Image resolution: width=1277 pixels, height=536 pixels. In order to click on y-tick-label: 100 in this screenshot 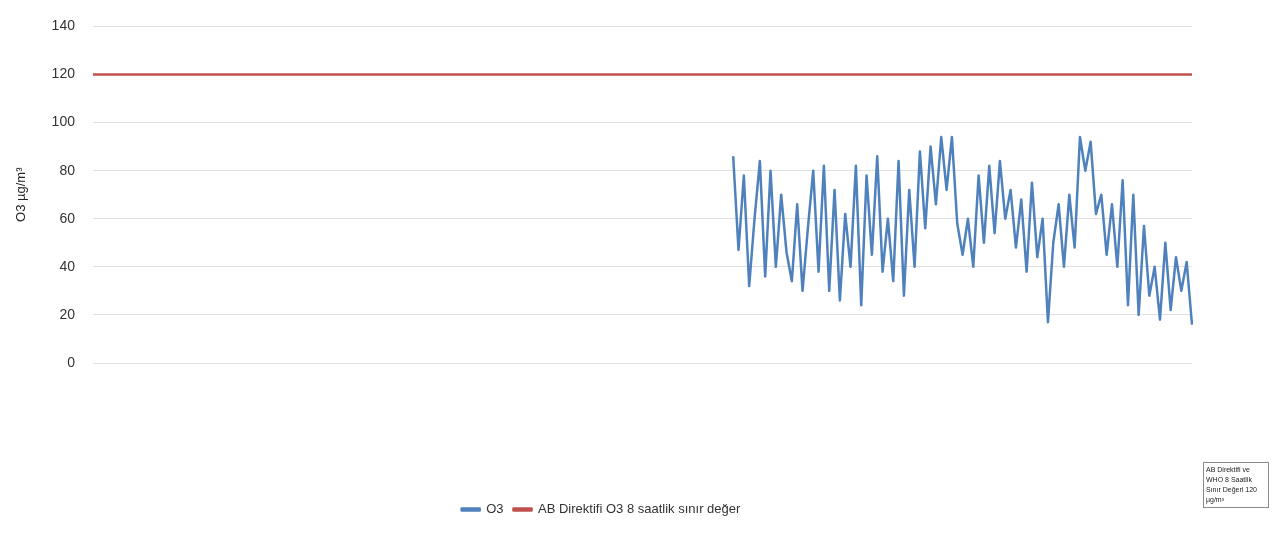, I will do `click(63, 121)`.